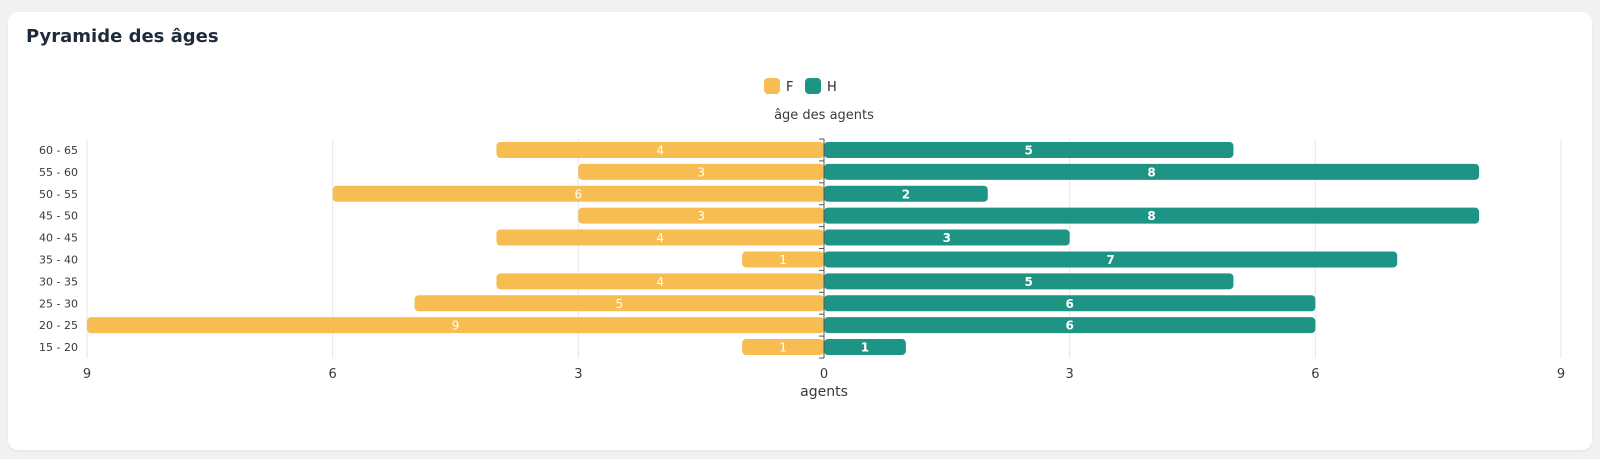 The image size is (1600, 459). I want to click on bar-h-label: 2, so click(906, 194).